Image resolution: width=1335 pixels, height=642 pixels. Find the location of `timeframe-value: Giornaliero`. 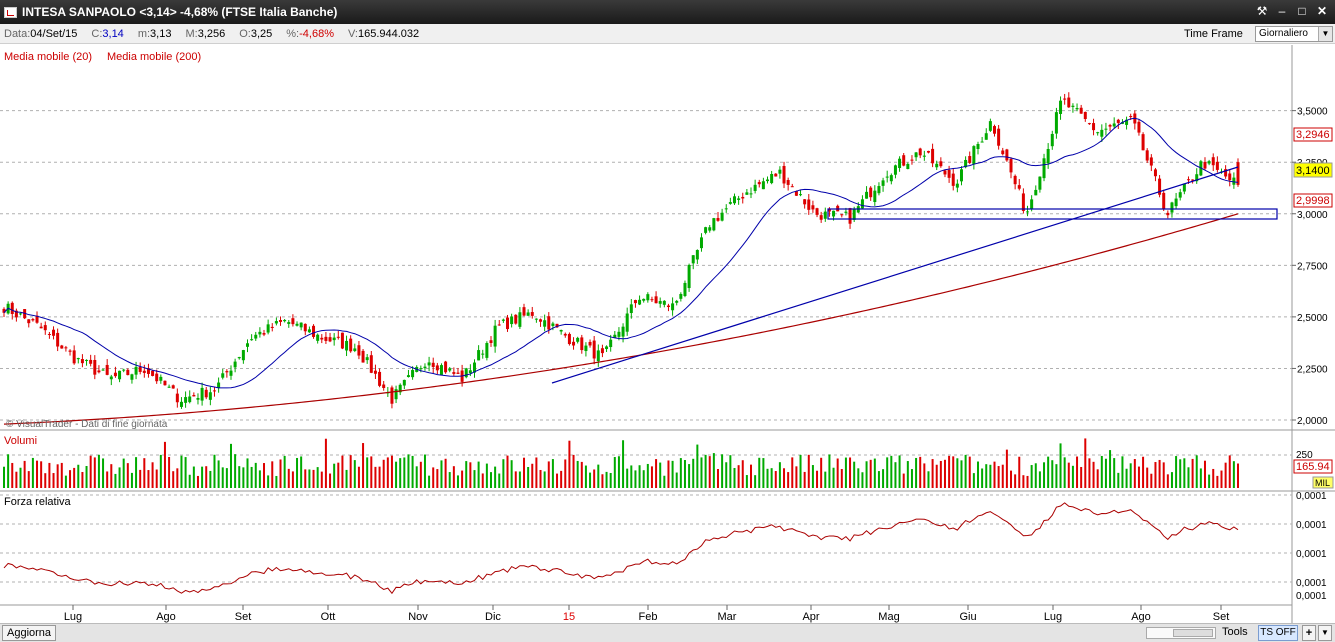

timeframe-value: Giornaliero is located at coordinates (1283, 33).